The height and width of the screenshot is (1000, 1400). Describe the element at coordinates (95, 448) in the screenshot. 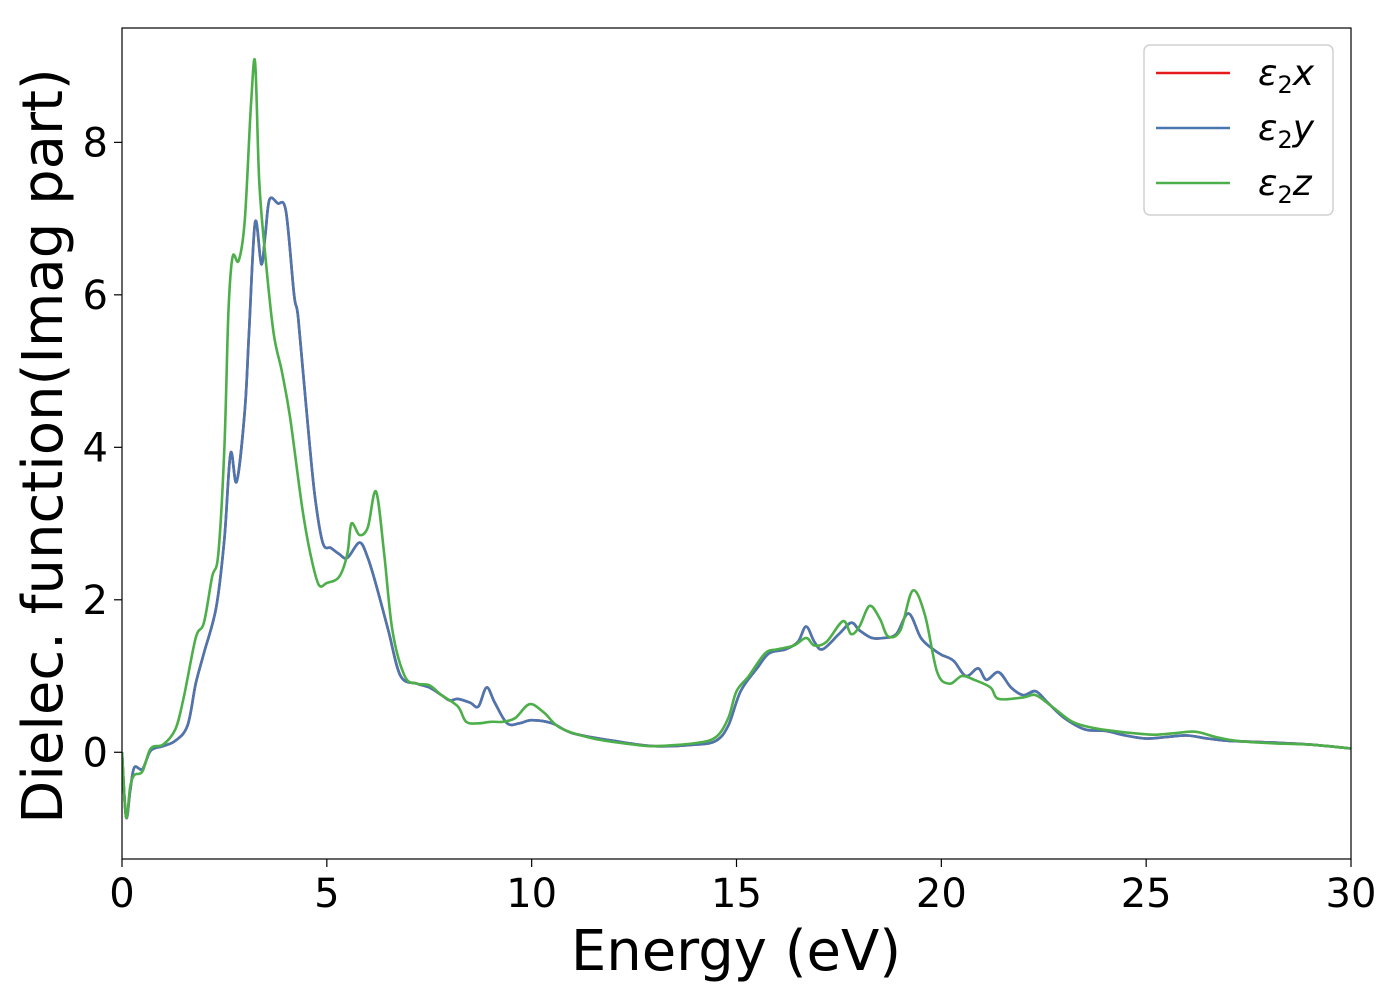

I see `y-tick-label: 4` at that location.